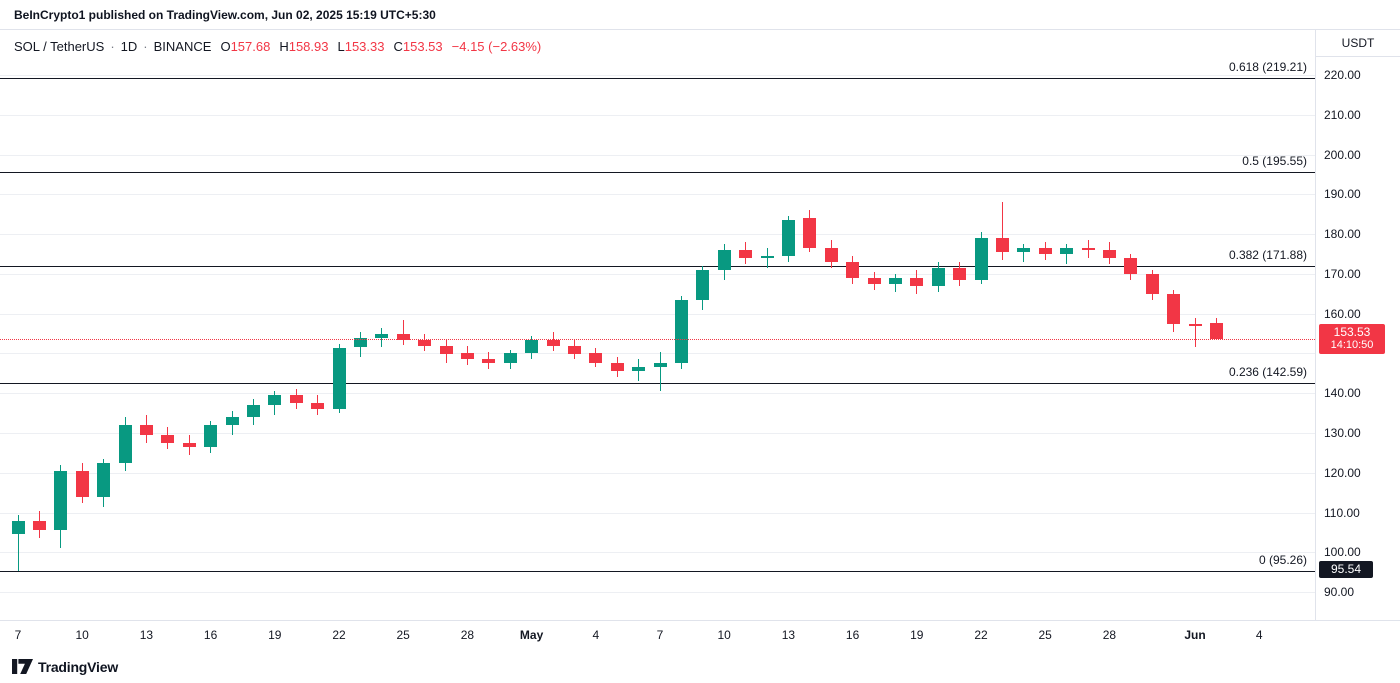 The height and width of the screenshot is (683, 1400). I want to click on price-tick-label: 120.00, so click(1342, 472).